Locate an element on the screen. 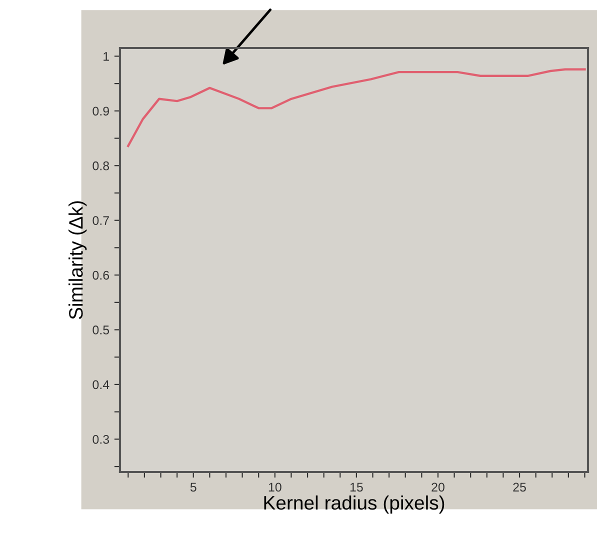 The height and width of the screenshot is (541, 597). y-tick-label: 1 is located at coordinates (106, 56).